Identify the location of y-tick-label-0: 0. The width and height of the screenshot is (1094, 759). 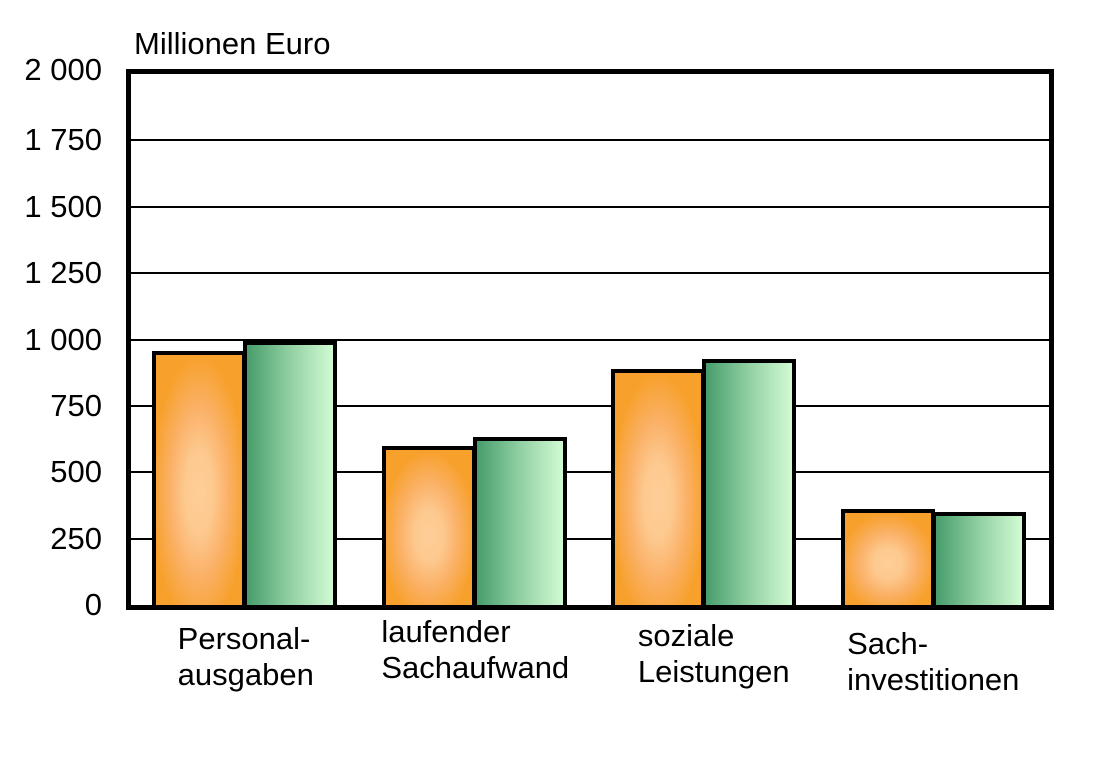
(93, 604).